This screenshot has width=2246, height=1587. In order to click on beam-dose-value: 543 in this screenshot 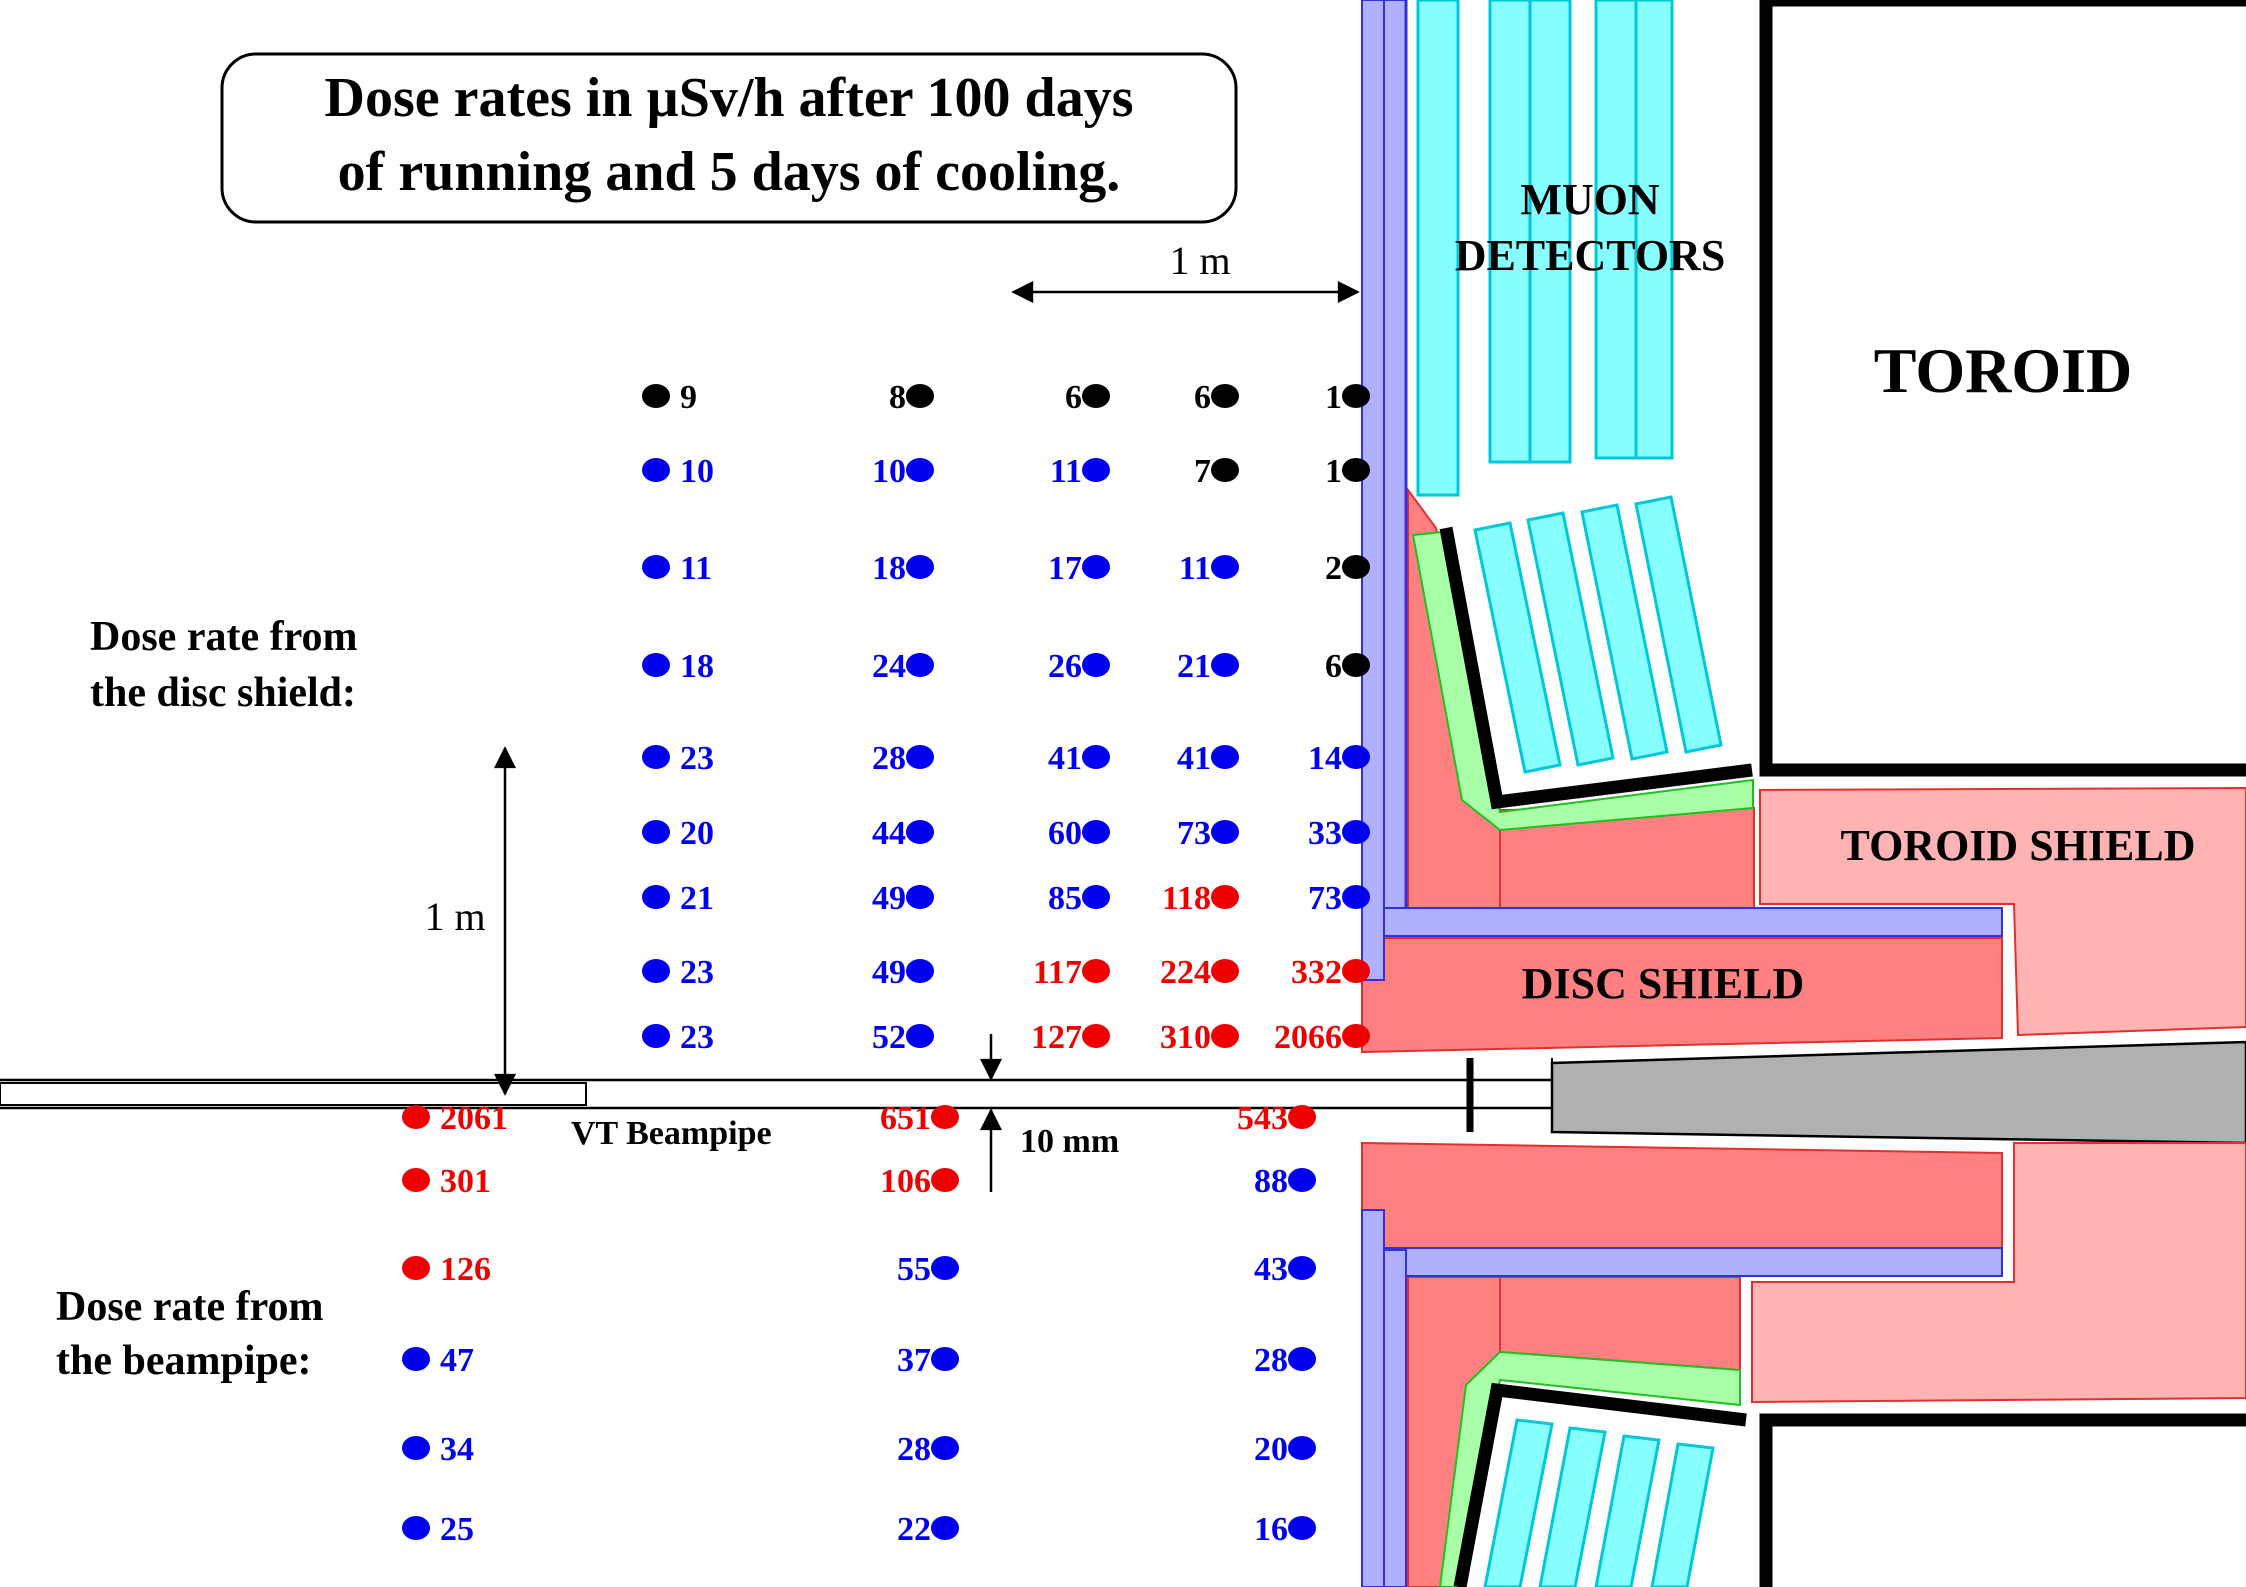, I will do `click(1262, 1118)`.